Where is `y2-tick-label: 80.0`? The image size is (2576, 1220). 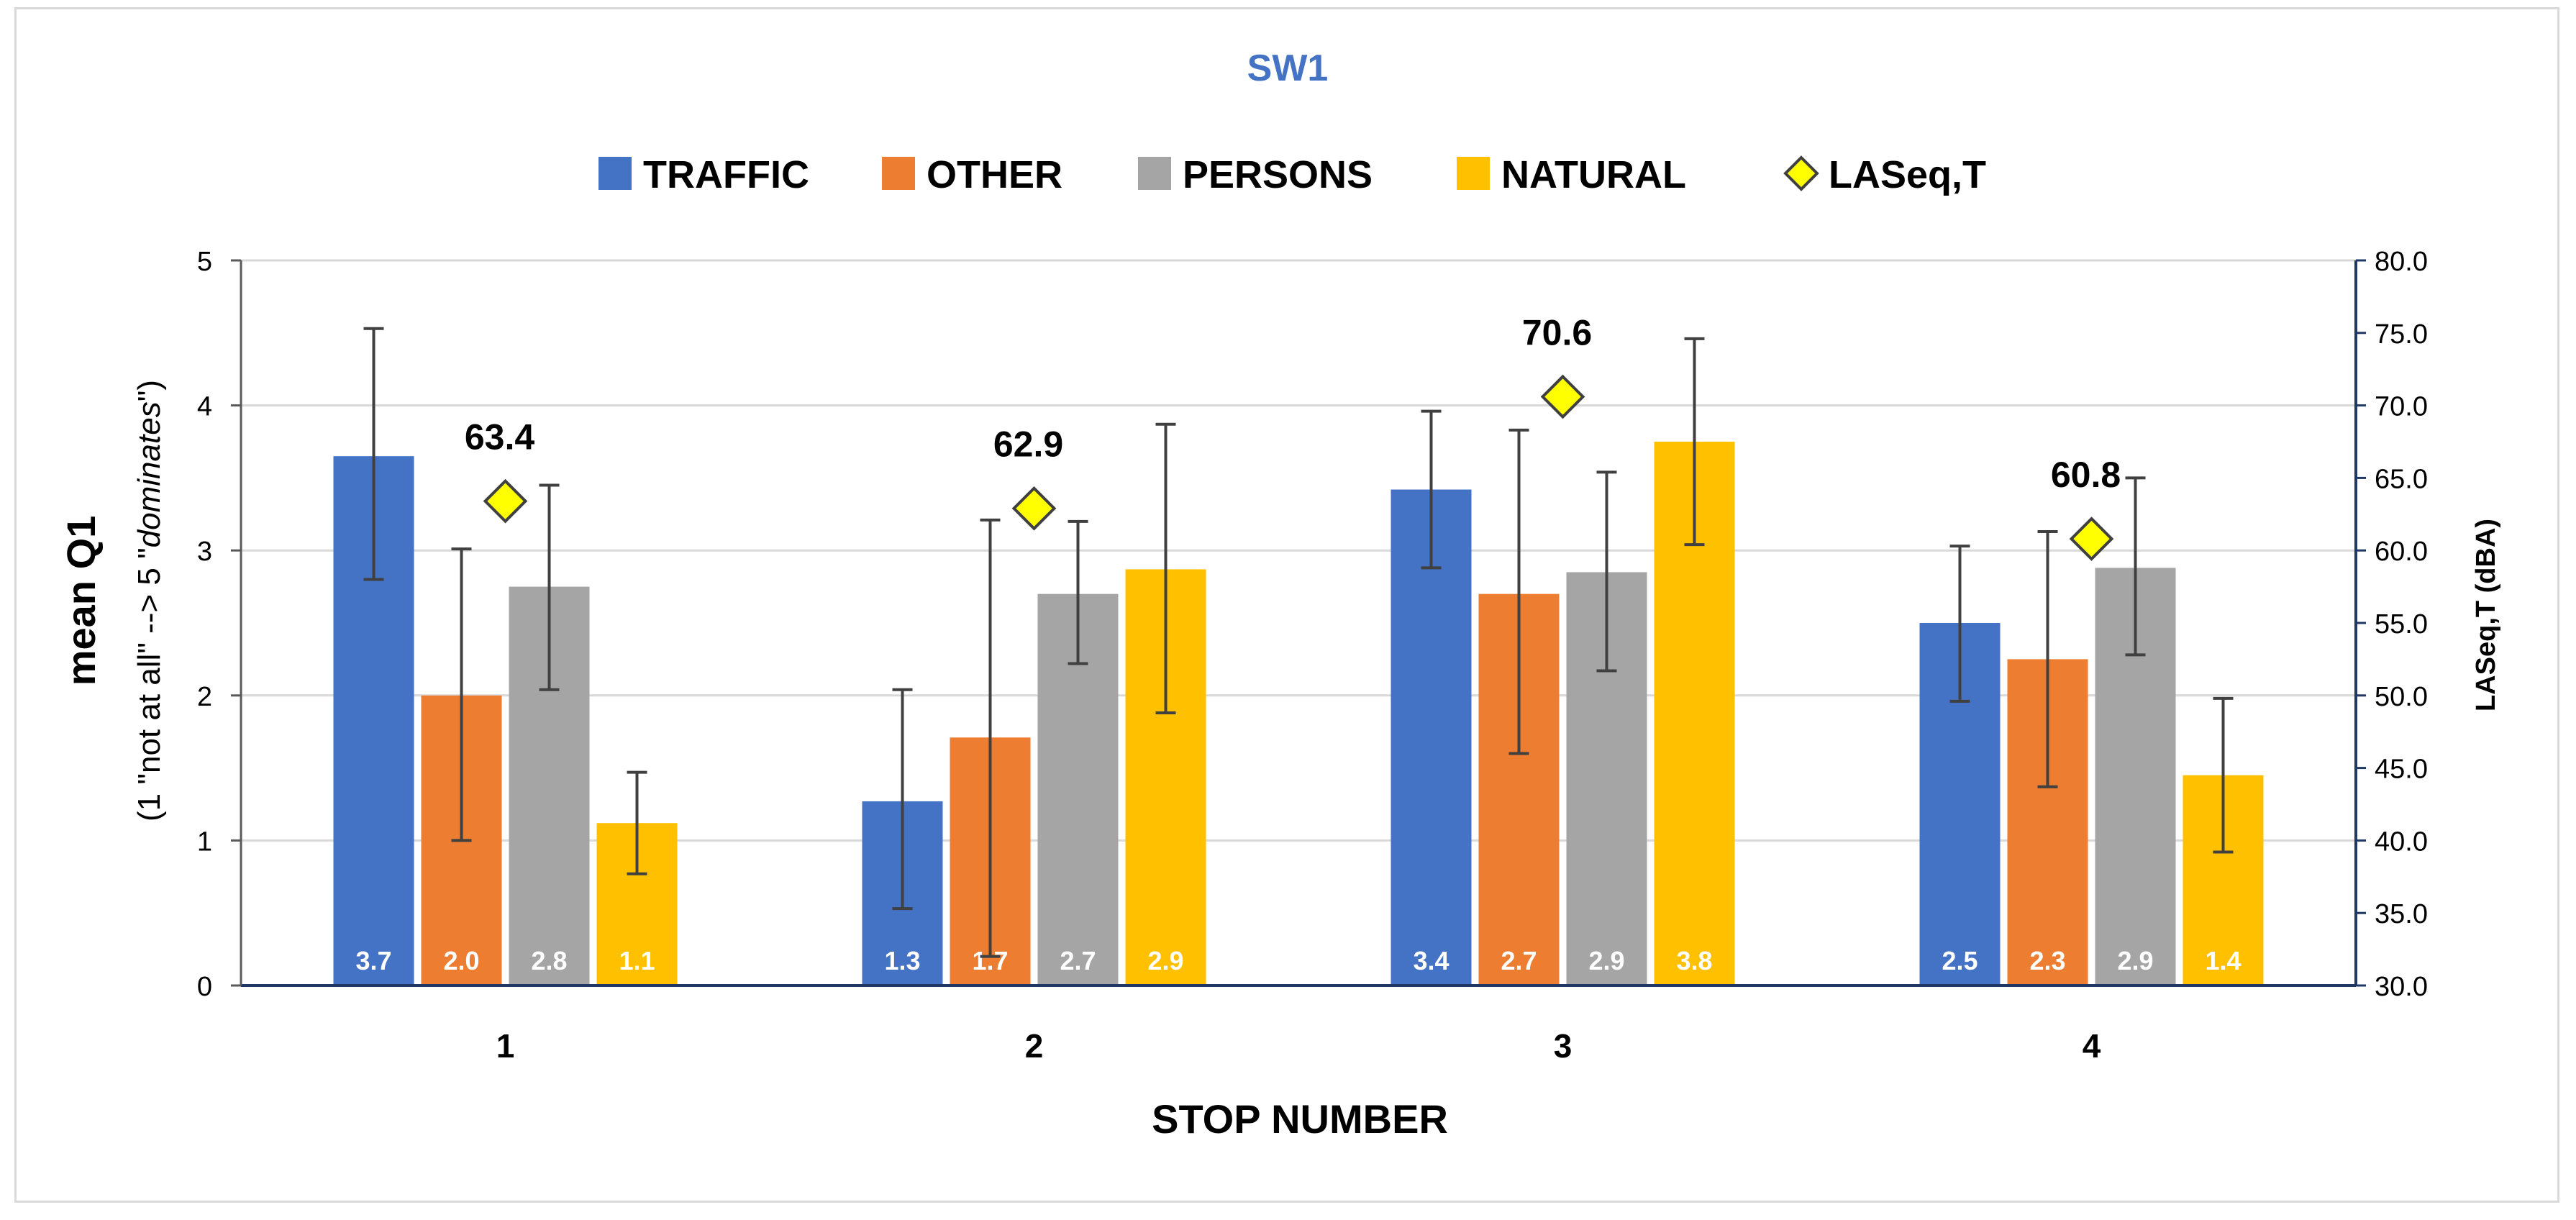
y2-tick-label: 80.0 is located at coordinates (2401, 262).